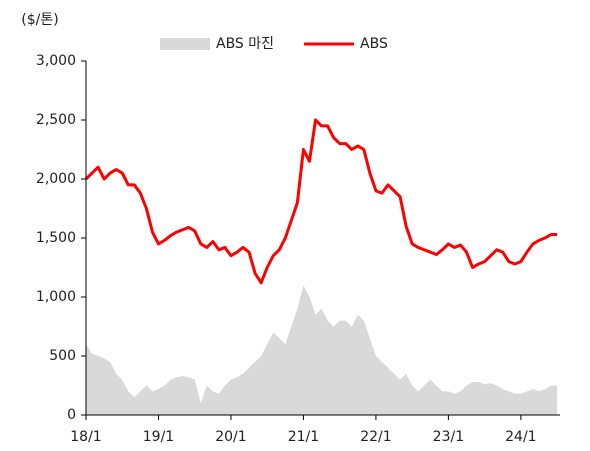 This screenshot has width=590, height=451. What do you see at coordinates (56, 297) in the screenshot?
I see `y-tick-label: 1,000` at bounding box center [56, 297].